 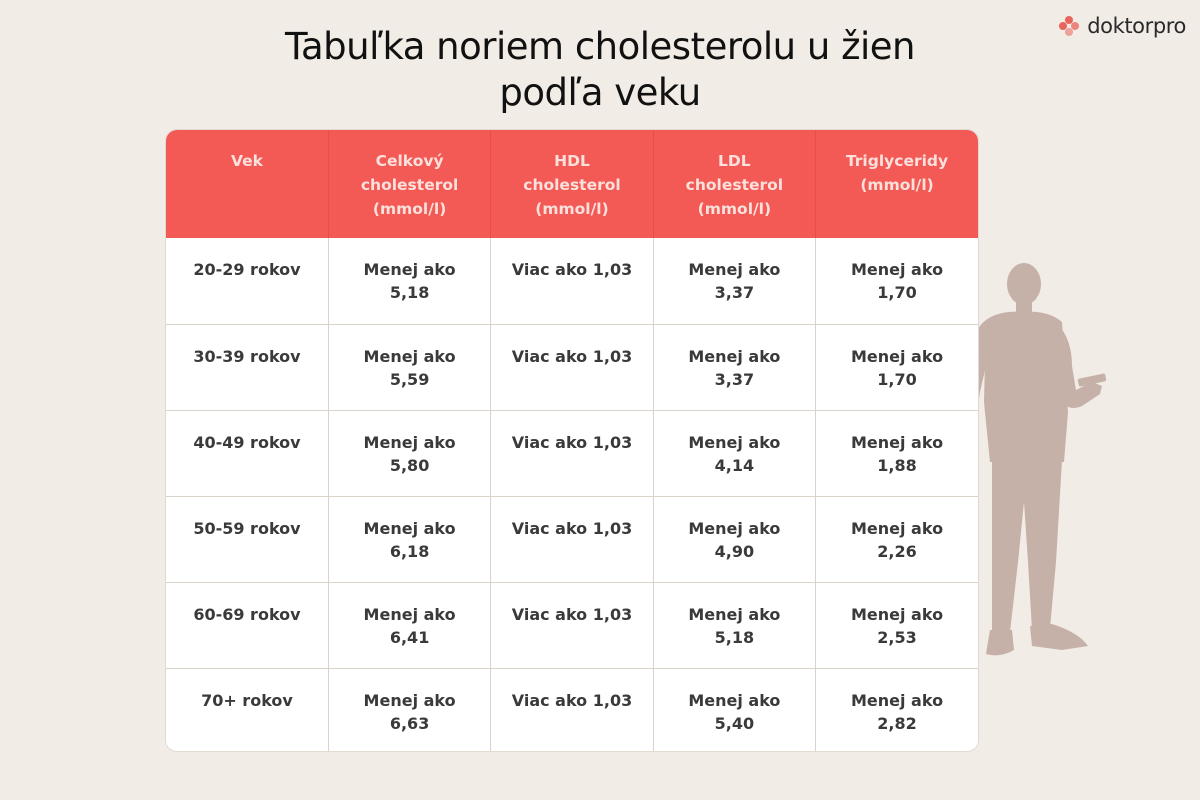 What do you see at coordinates (410, 452) in the screenshot?
I see `total-cholesterol-cell: Menej ako 5,80` at bounding box center [410, 452].